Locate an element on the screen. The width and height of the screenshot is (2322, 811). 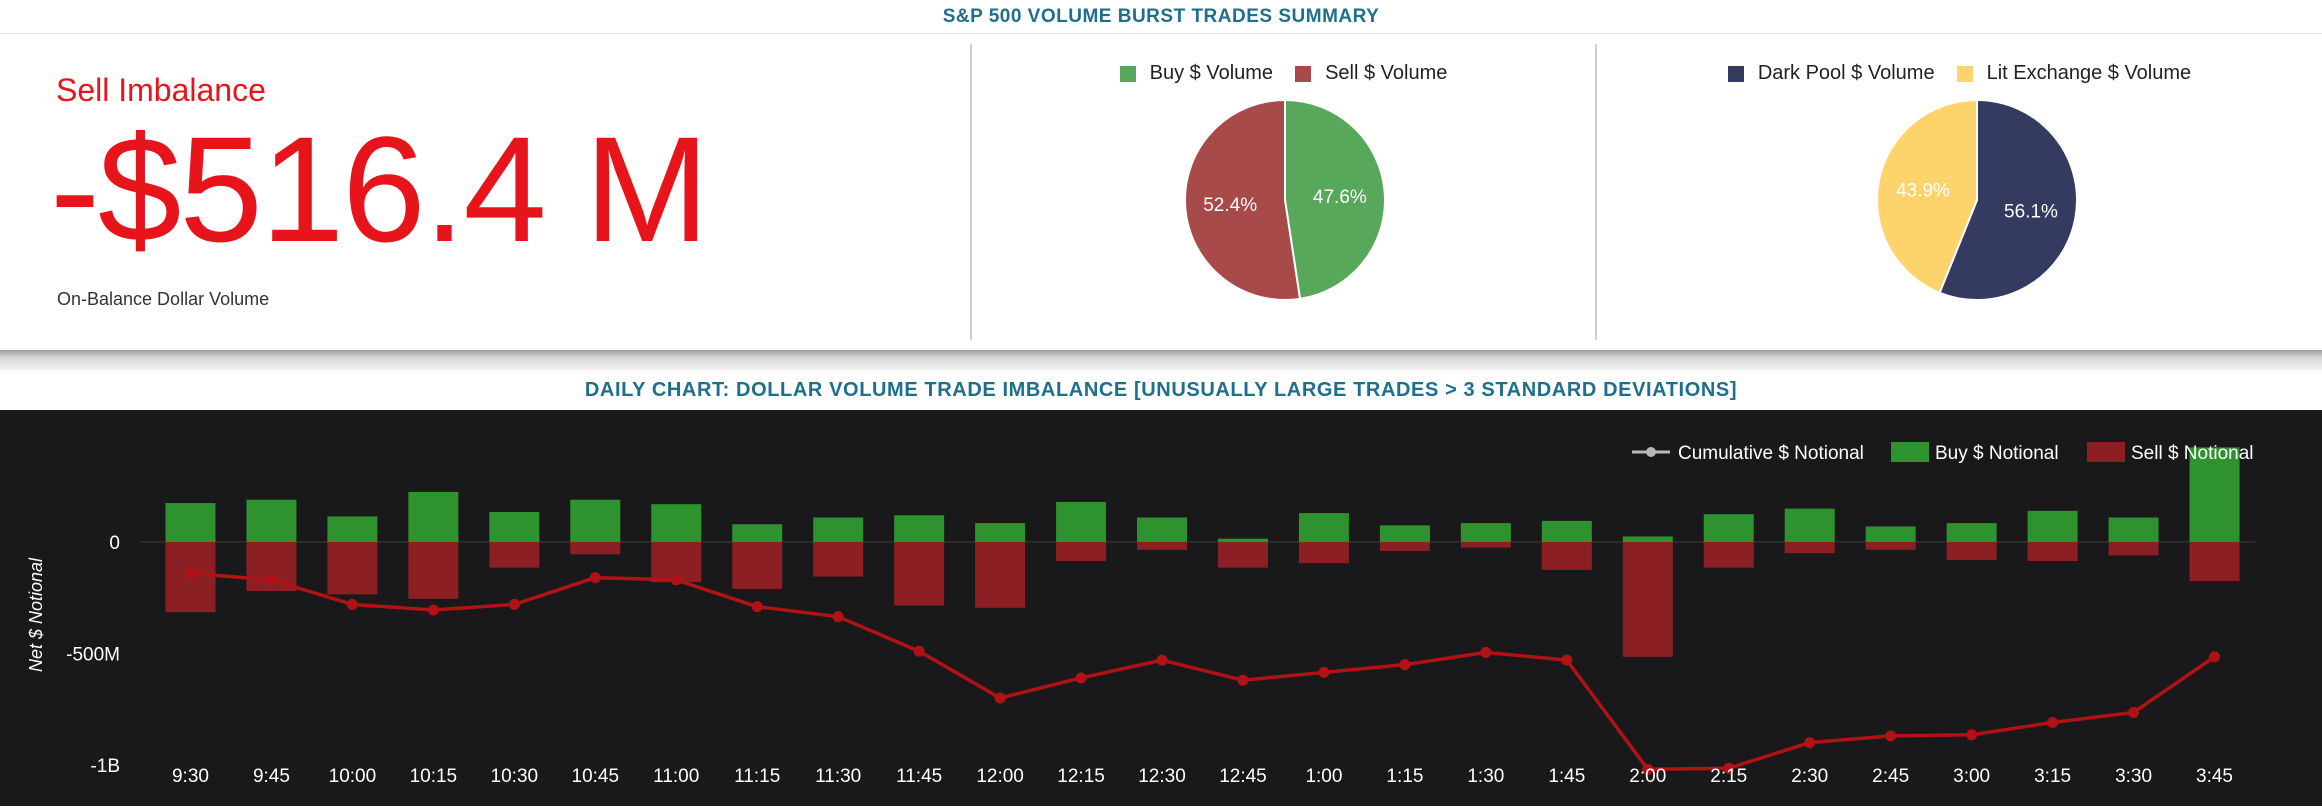
summary-header: S&P 500 VOLUME BURST TRADES SUMMARY is located at coordinates (1161, 17).